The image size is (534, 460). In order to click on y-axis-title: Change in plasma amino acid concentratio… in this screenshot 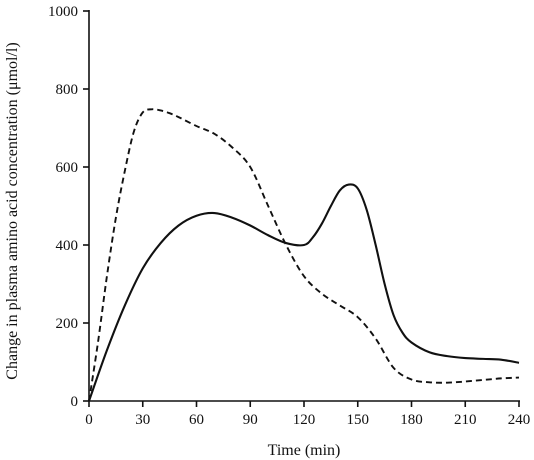, I will do `click(12, 210)`.